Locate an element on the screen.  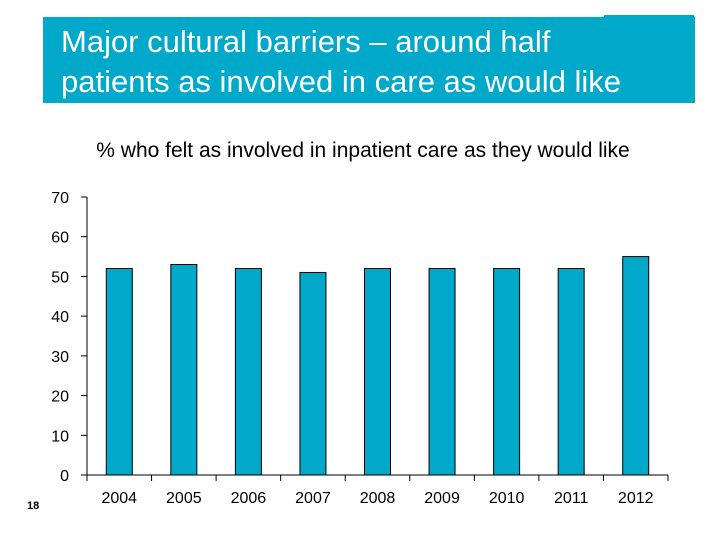
y-tick-label: 60 is located at coordinates (60, 238).